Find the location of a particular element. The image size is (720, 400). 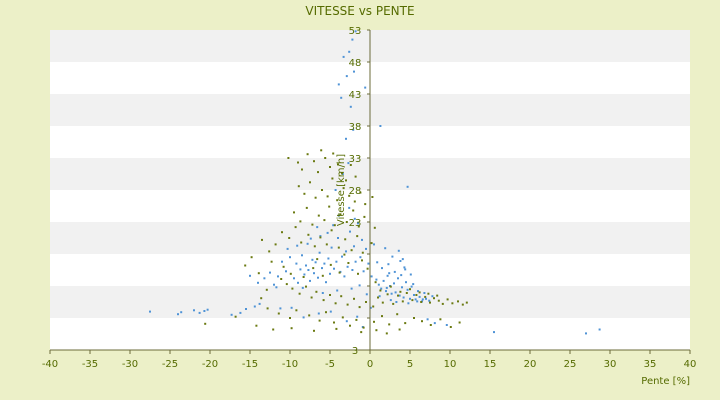

y-axis-title: Vitesse [km/h] is located at coordinates (341, 190).